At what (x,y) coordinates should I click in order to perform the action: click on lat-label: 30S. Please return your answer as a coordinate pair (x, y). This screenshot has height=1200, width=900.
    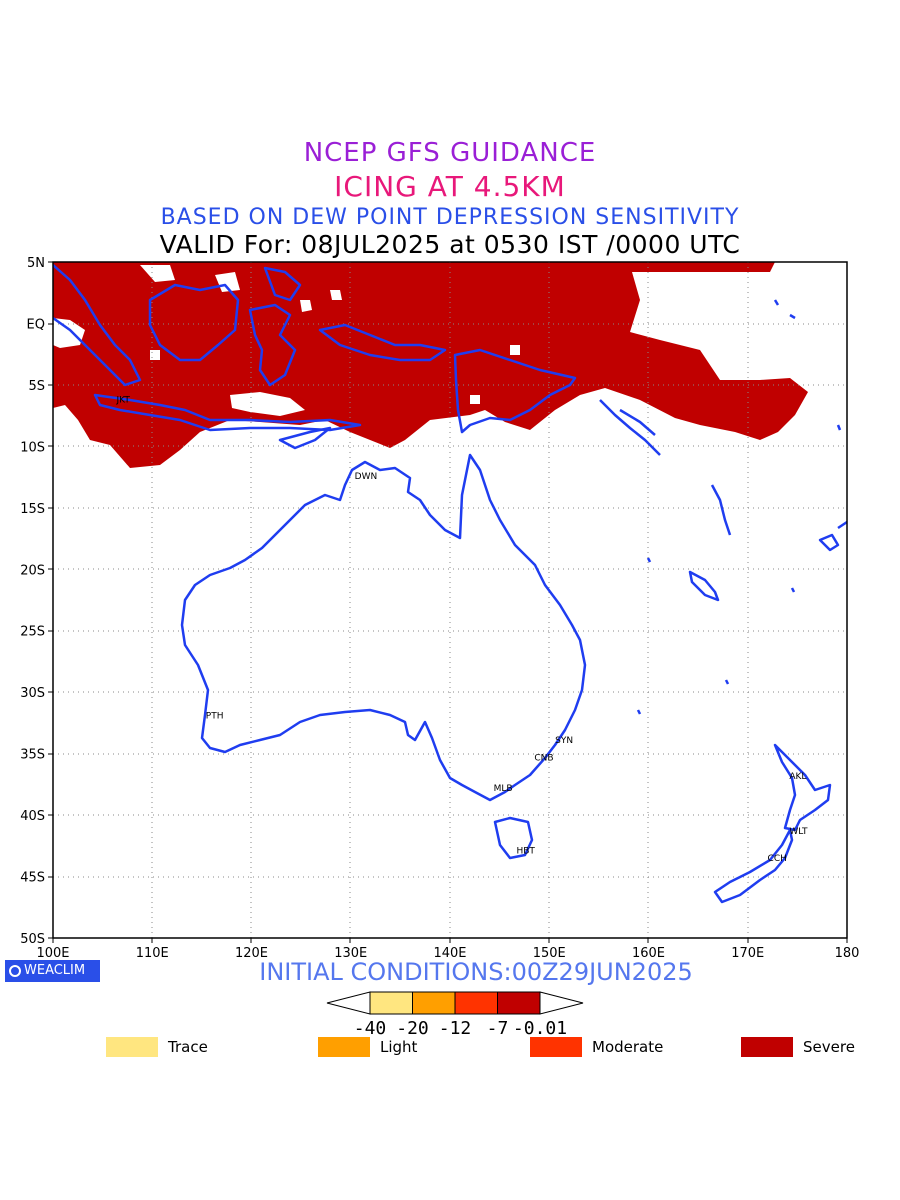
    Looking at the image, I should click on (32, 693).